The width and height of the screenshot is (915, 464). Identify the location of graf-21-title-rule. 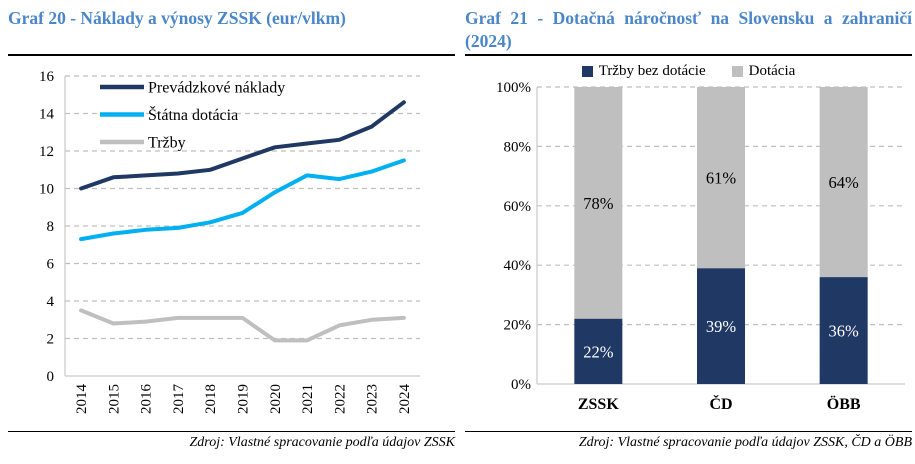
(688, 55).